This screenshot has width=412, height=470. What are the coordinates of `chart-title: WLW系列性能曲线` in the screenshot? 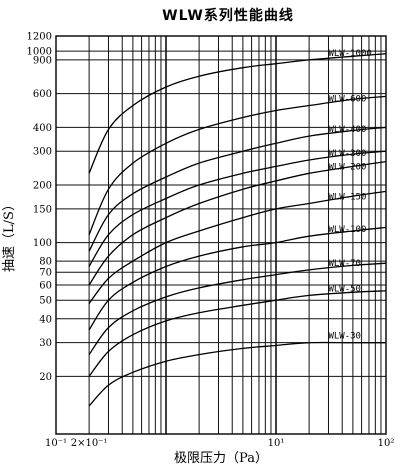 It's located at (228, 15).